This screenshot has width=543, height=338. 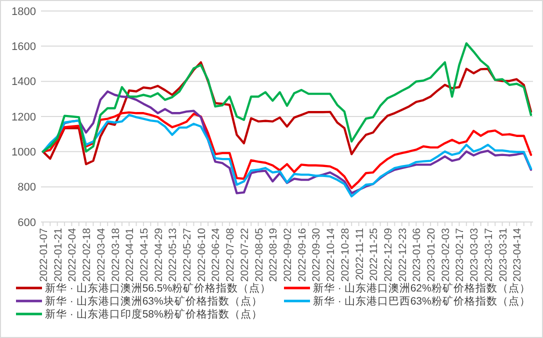 What do you see at coordinates (44, 255) in the screenshot?
I see `x-tick-label: 2022-01-07` at bounding box center [44, 255].